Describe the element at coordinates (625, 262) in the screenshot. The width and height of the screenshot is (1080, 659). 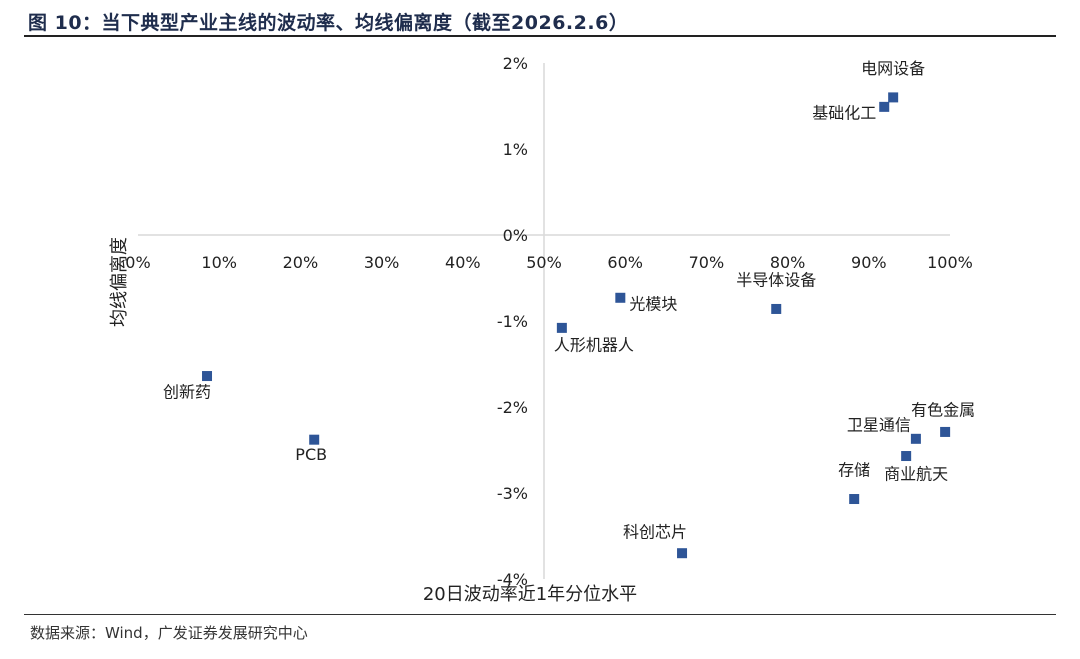
I see `x-tick-label: 60%` at that location.